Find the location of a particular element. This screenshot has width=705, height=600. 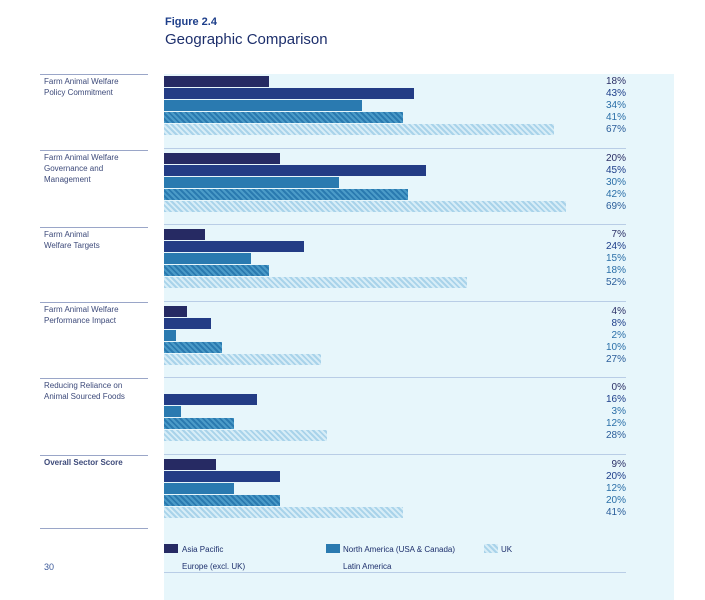

value-label: 3% is located at coordinates (618, 411).